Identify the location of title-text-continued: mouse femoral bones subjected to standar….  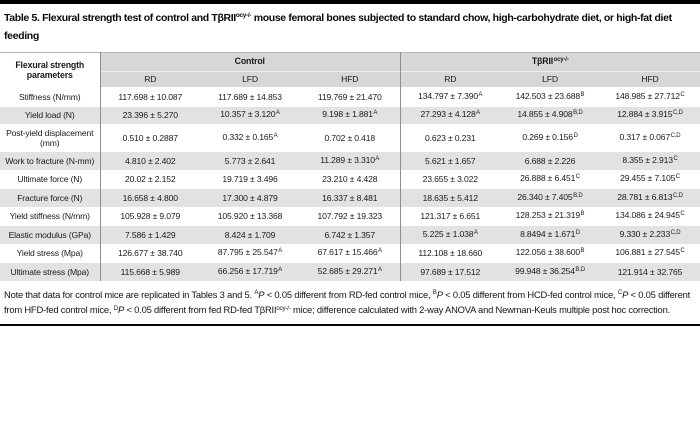
(338, 27).